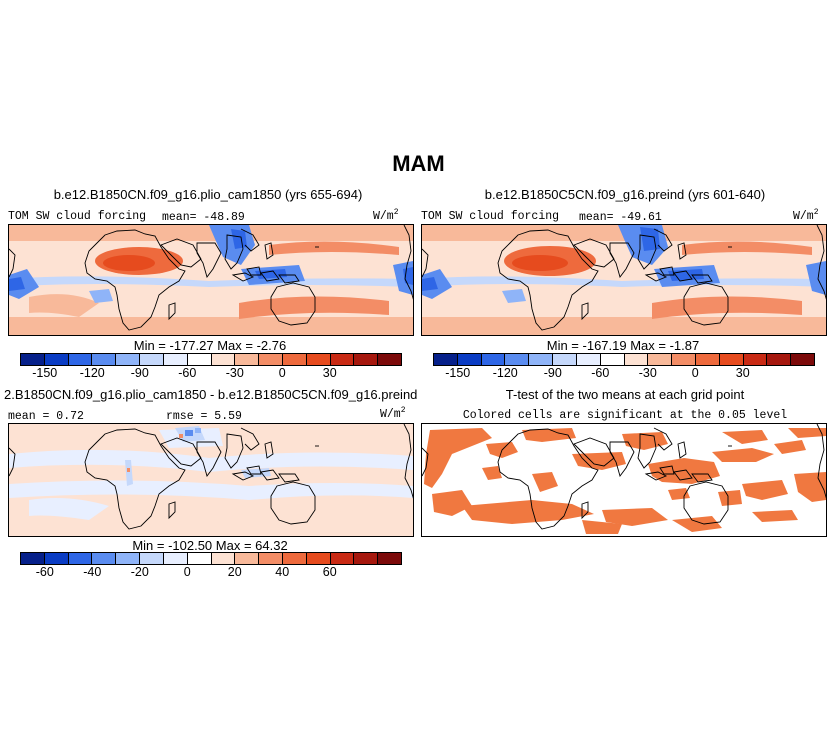 Image resolution: width=837 pixels, height=733 pixels. I want to click on panel1-units: W/m2, so click(386, 215).